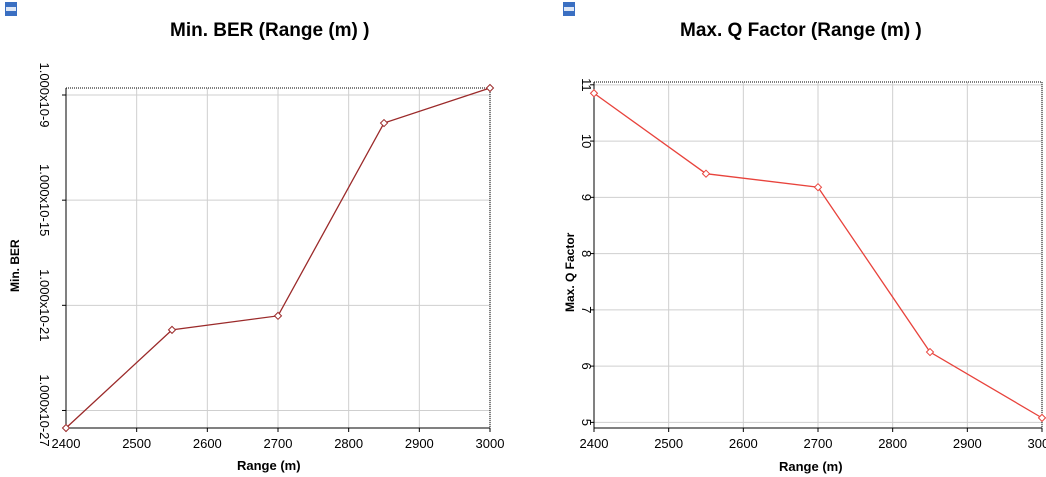  Describe the element at coordinates (44, 410) in the screenshot. I see `y-tick-label: 1.000x10-27` at that location.